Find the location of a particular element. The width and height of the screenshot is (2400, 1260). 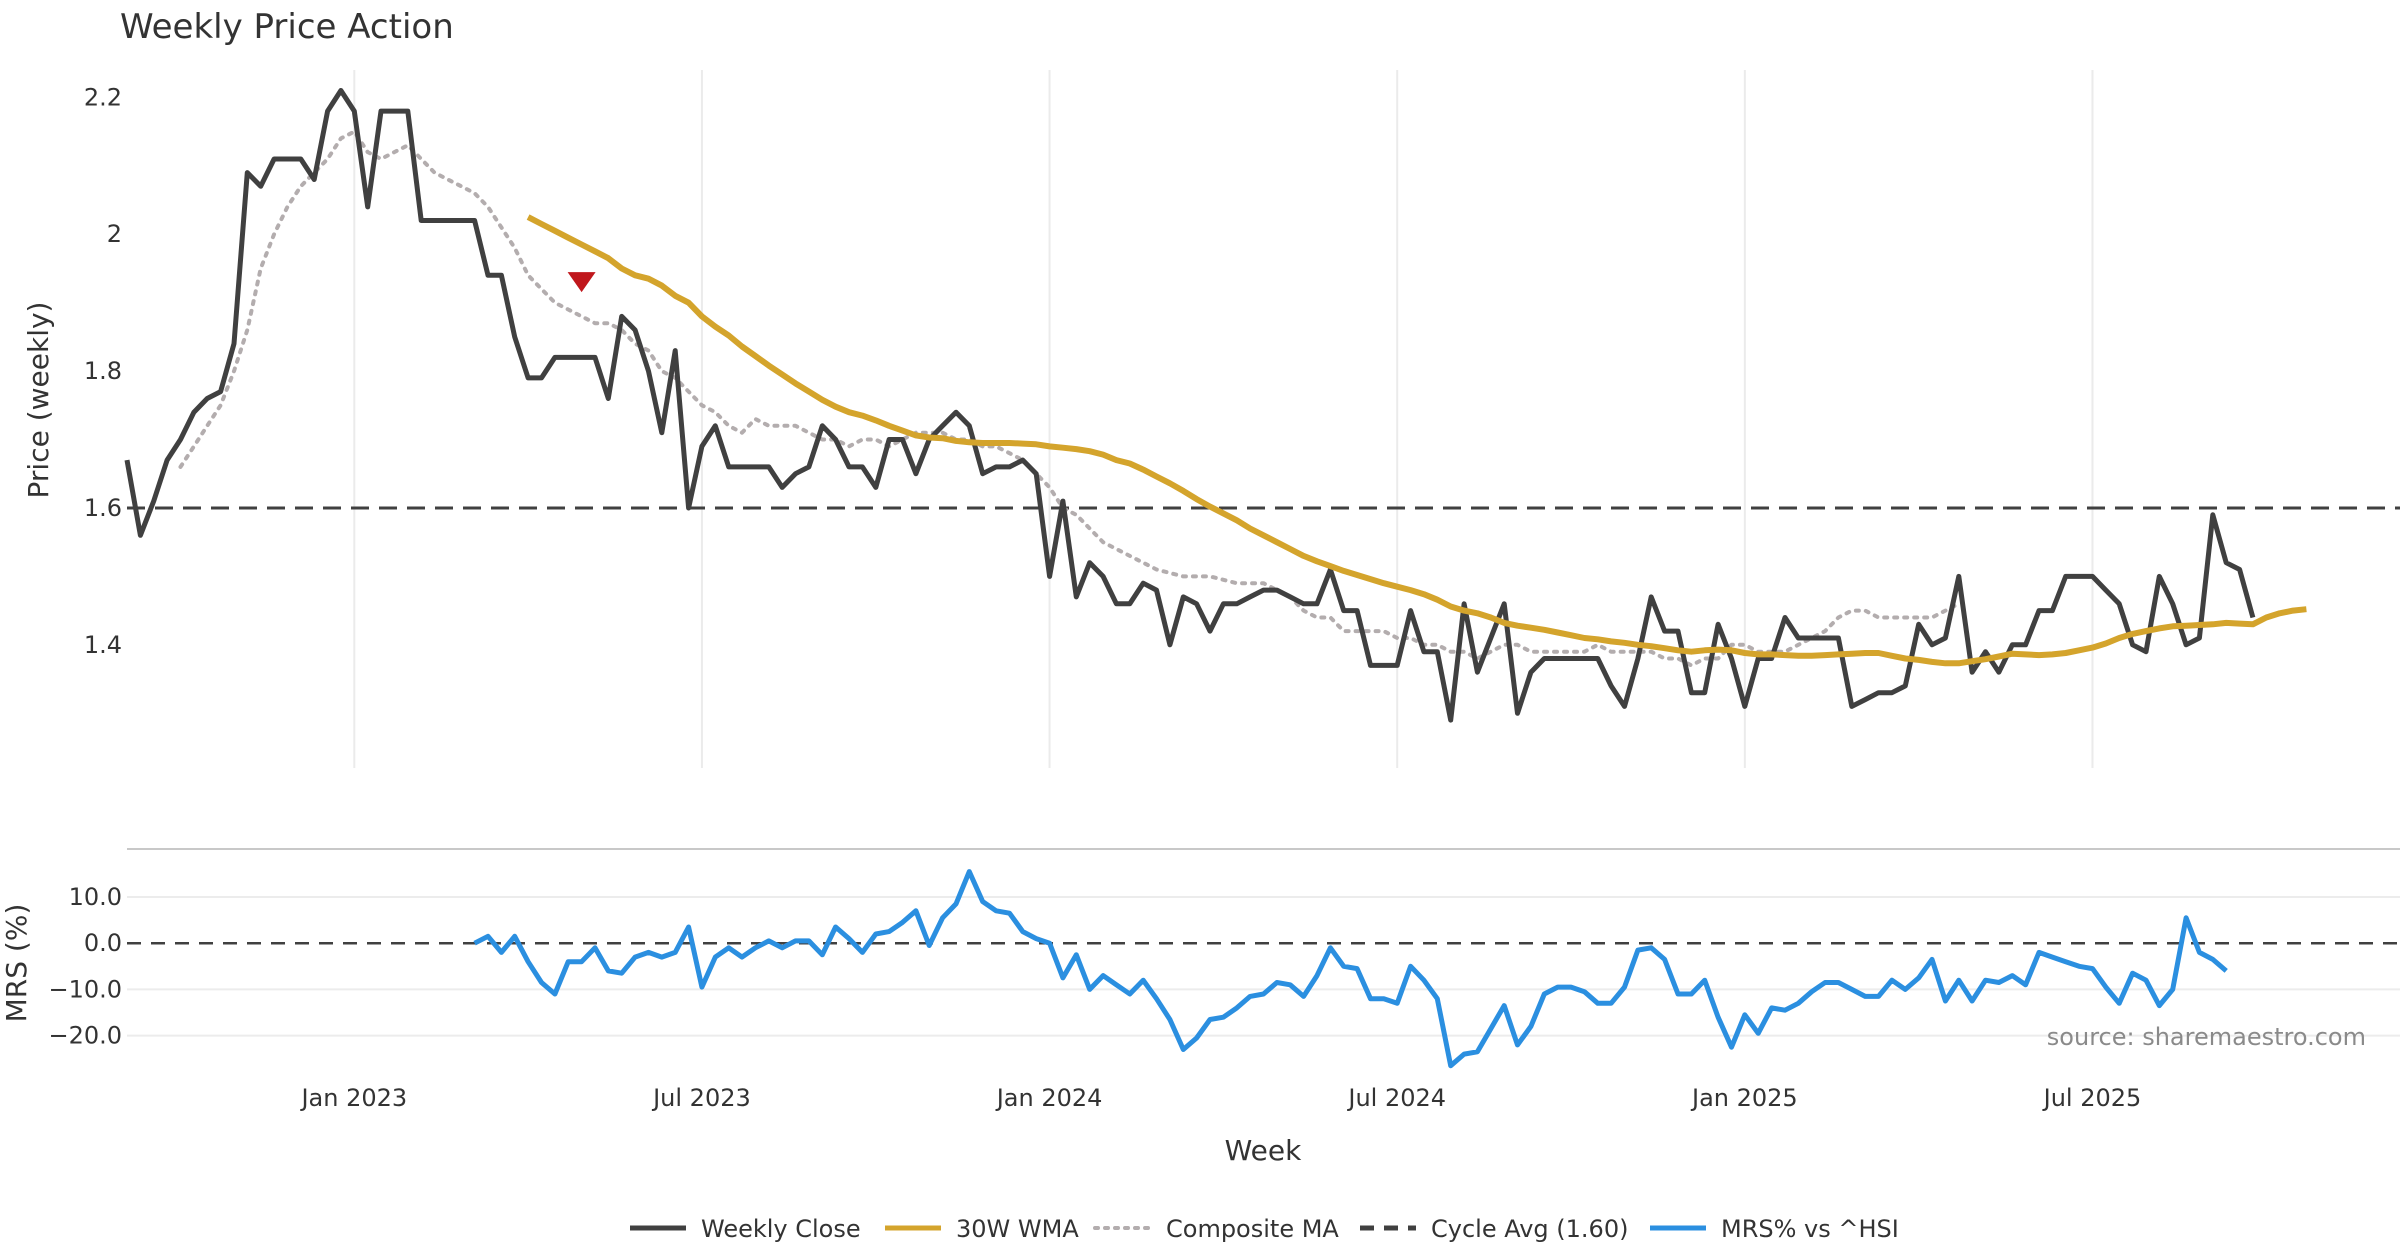

price-y-tick: 1.4 is located at coordinates (103, 645).